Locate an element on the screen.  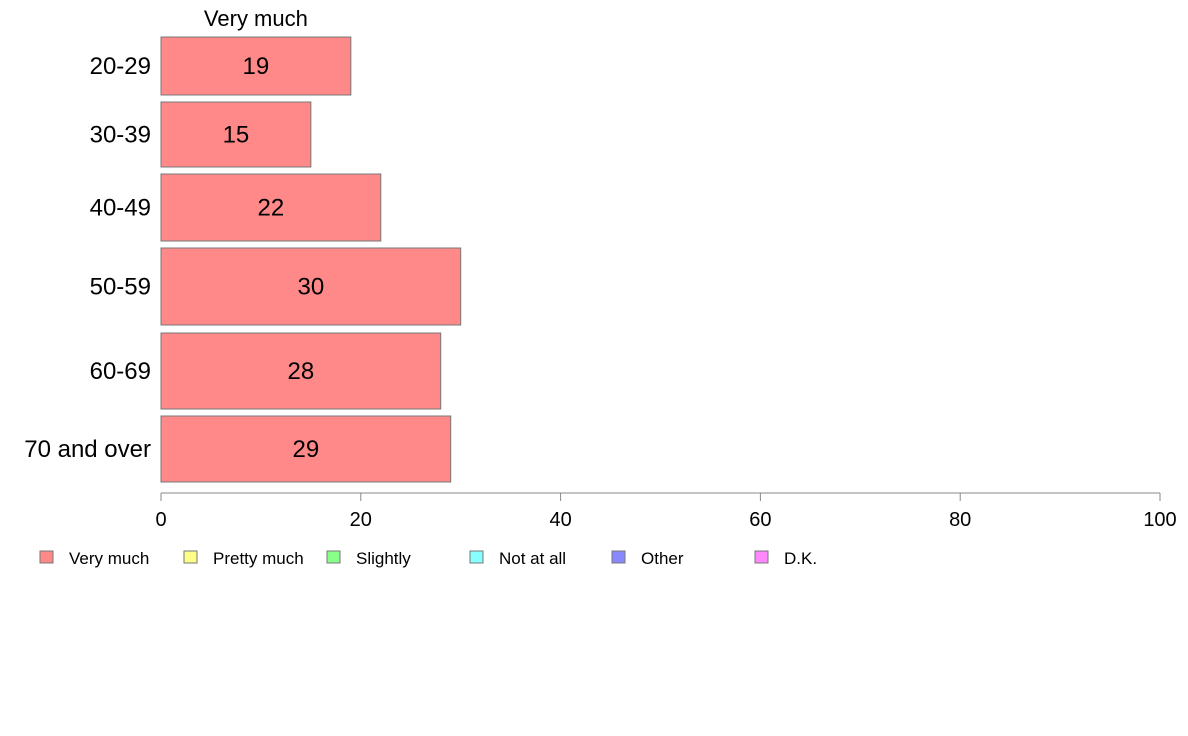
bar-value-label: 28 is located at coordinates (301, 371).